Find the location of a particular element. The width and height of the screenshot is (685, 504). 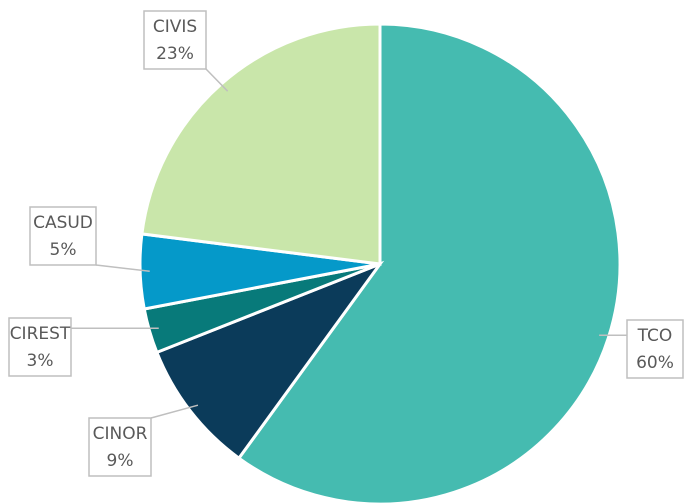

value-label: 60% is located at coordinates (655, 363).